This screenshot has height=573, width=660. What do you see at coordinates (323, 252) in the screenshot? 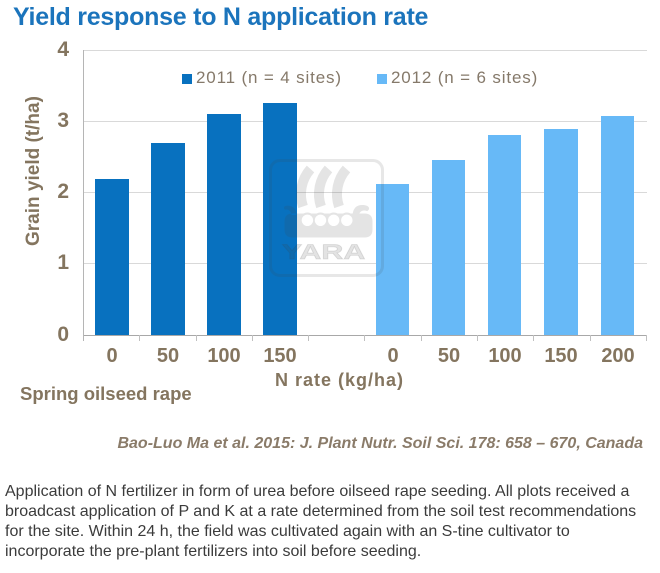
I see `svg-text: YARA` at bounding box center [323, 252].